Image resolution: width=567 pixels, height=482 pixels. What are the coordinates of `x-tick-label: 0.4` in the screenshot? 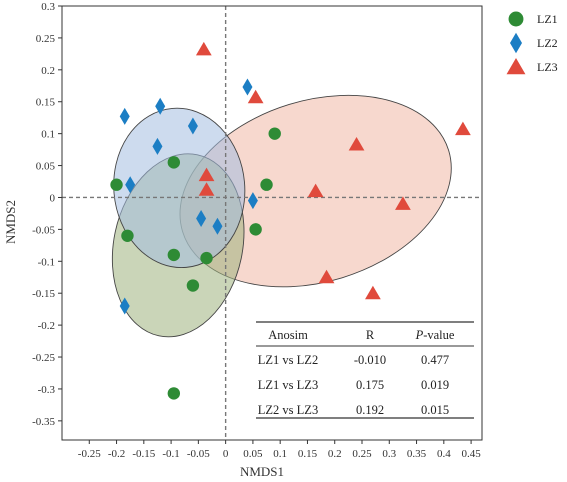 It's located at (444, 454).